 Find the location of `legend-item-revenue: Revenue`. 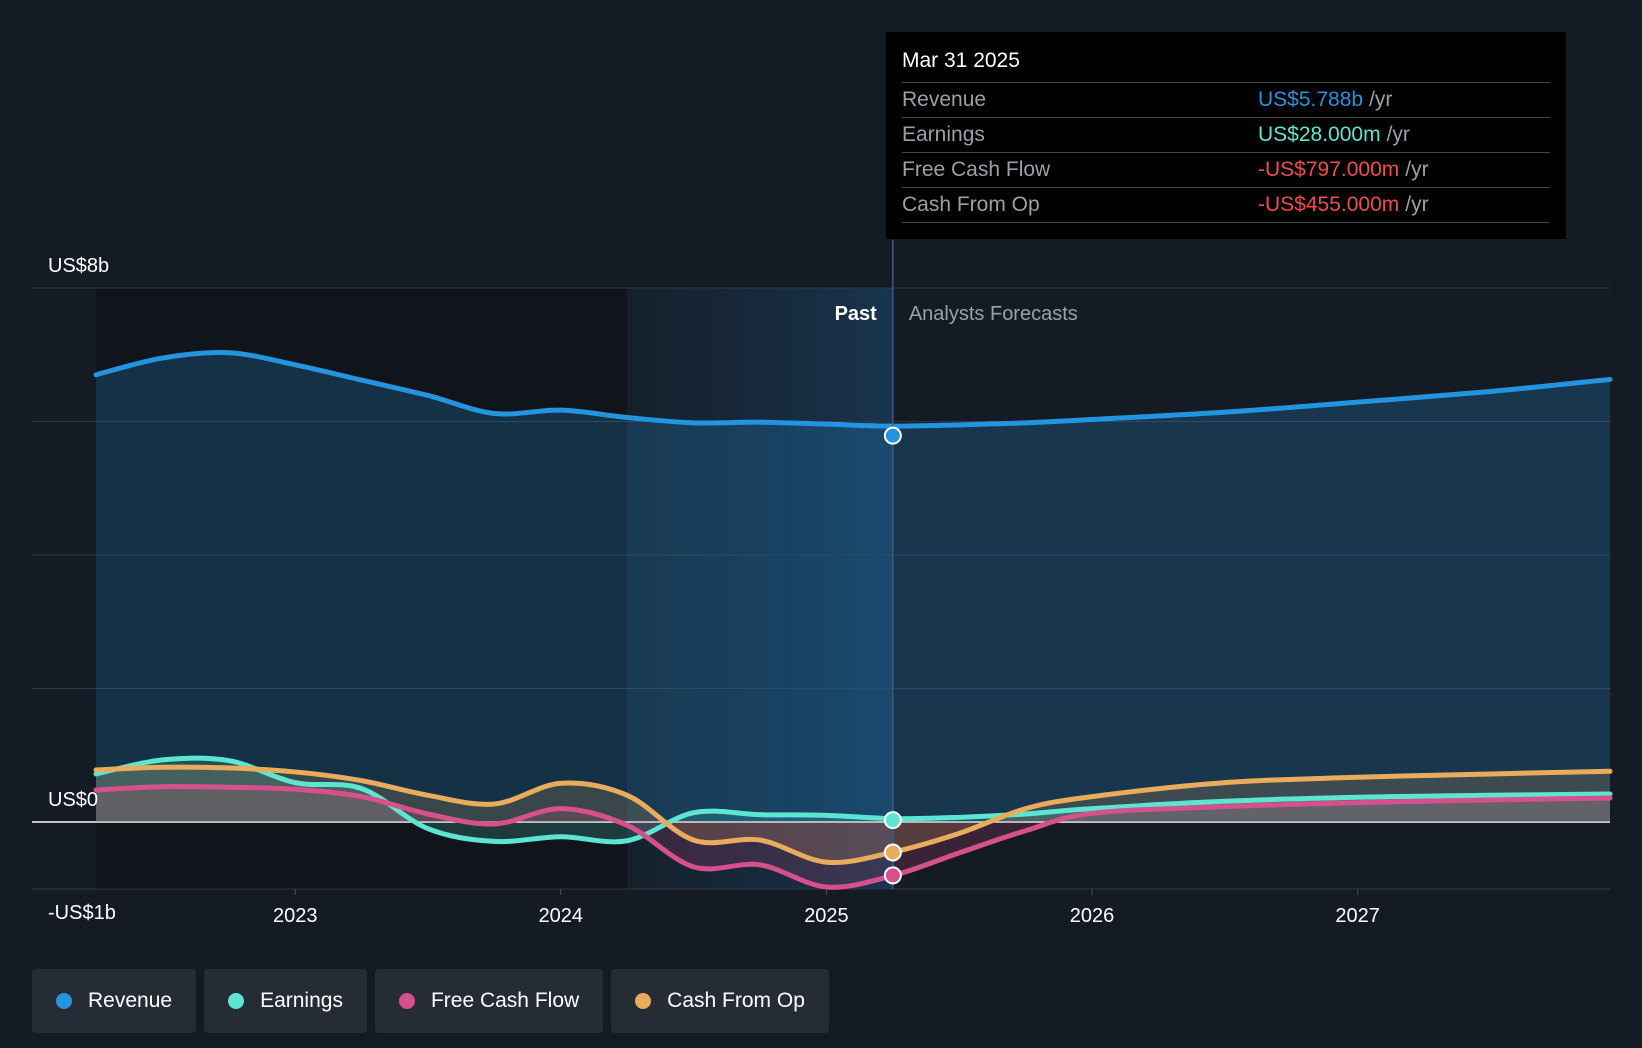

legend-item-revenue: Revenue is located at coordinates (114, 1001).